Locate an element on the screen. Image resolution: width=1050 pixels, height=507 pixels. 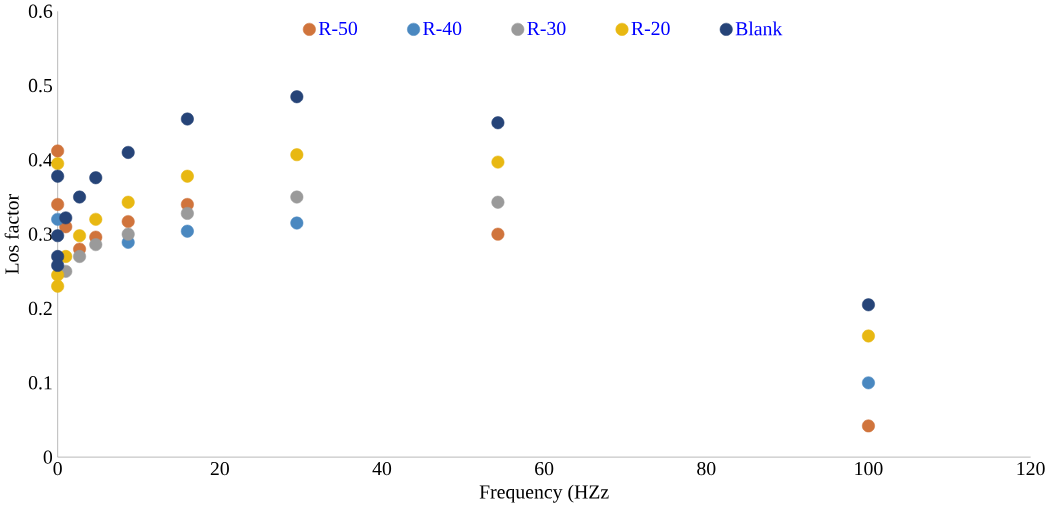
legend-label: Blank is located at coordinates (759, 28).